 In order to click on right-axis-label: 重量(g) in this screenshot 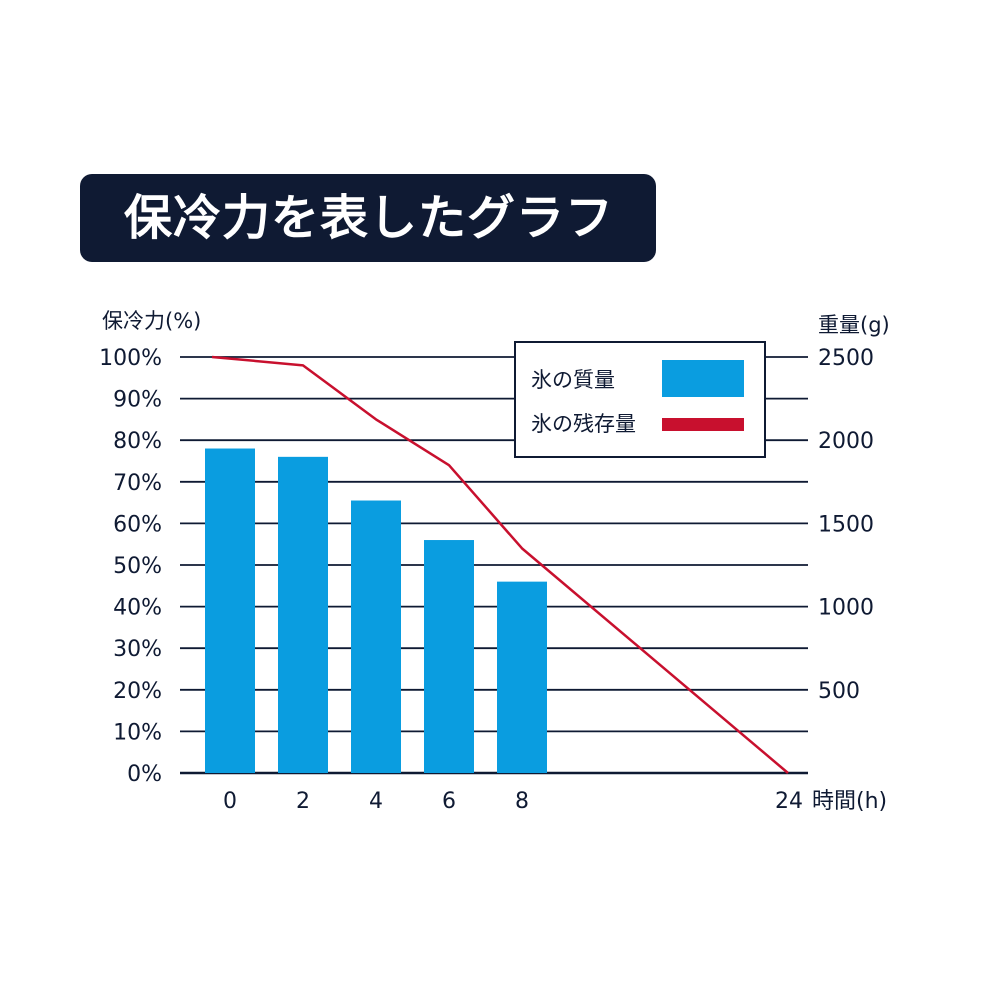, I will do `click(854, 325)`.